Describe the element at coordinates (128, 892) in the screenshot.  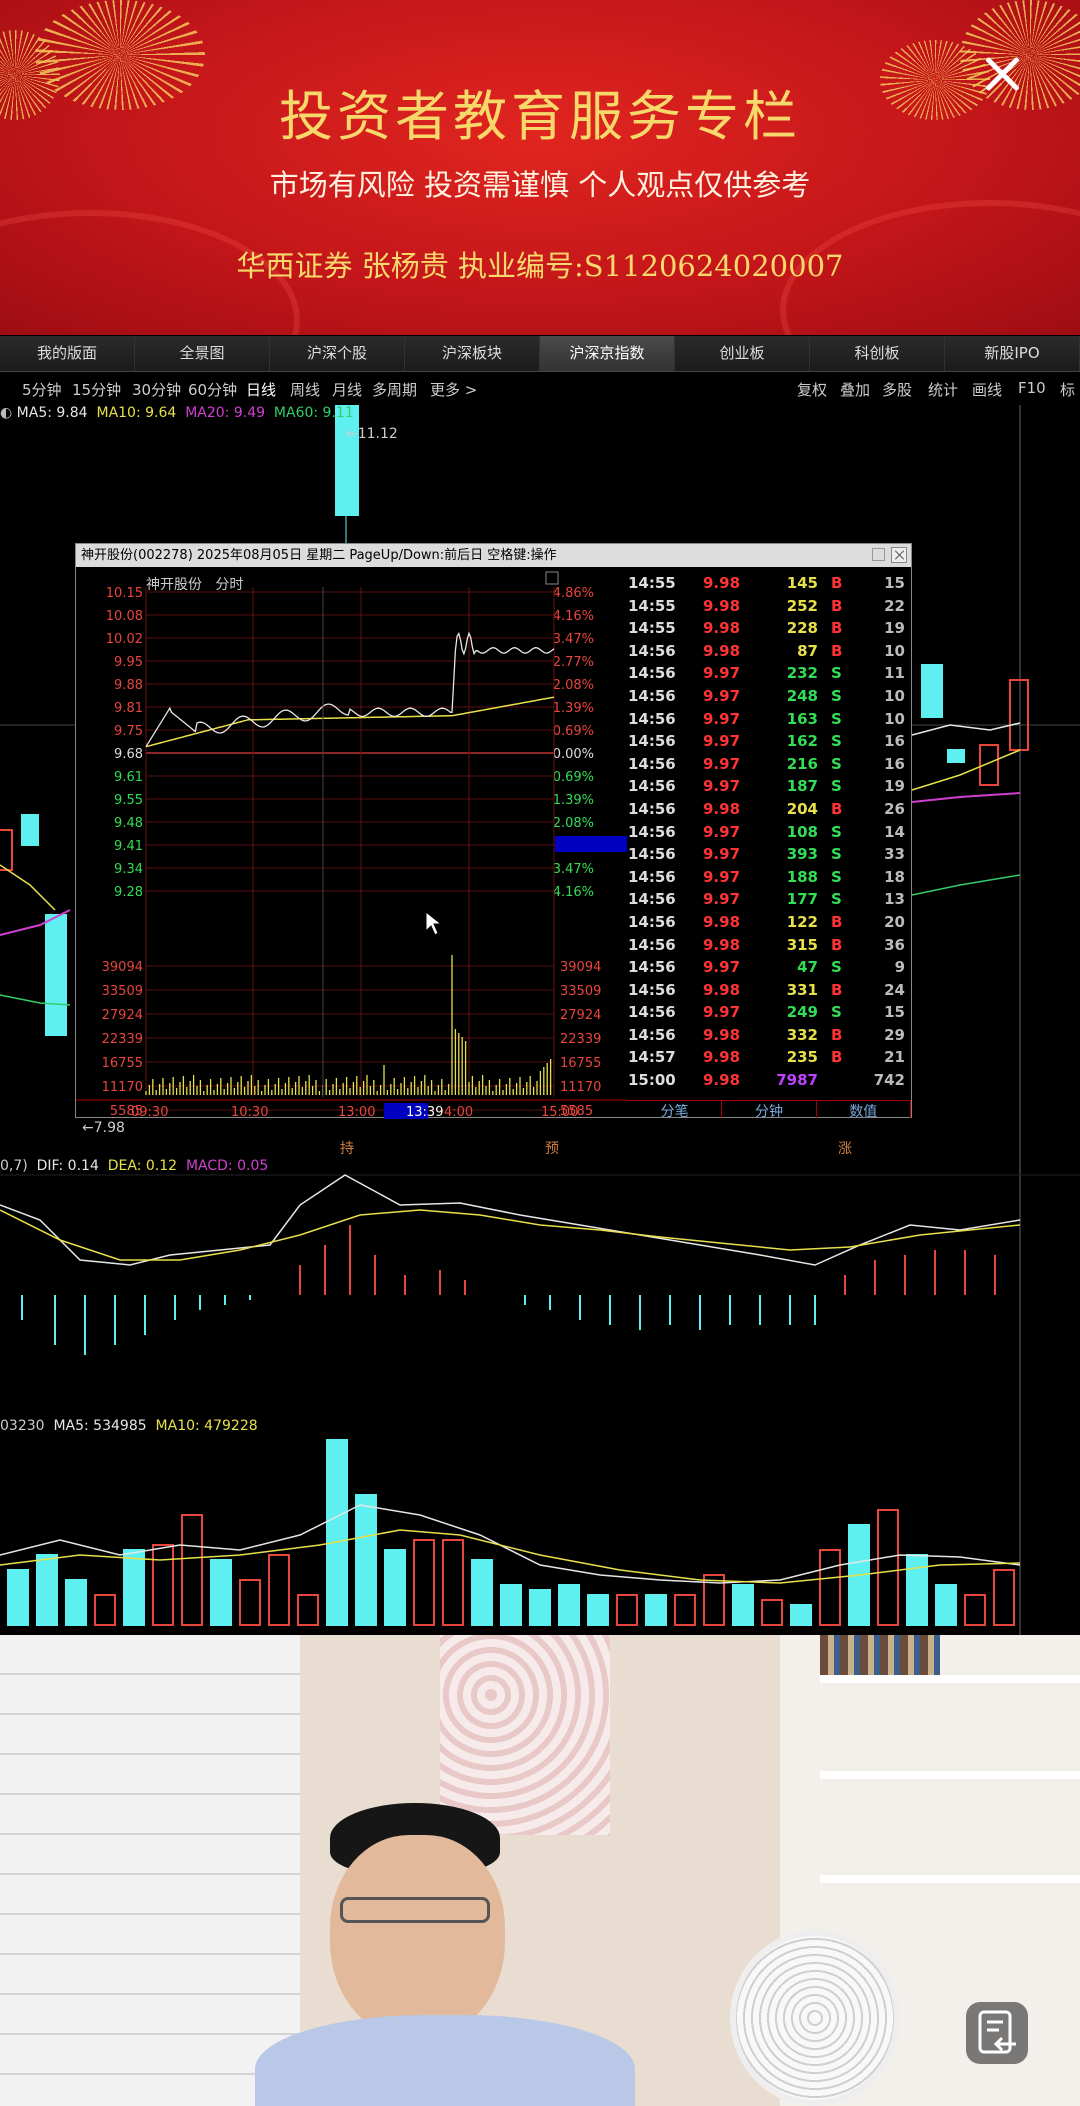
I see `price-axis-label: 9.28` at that location.